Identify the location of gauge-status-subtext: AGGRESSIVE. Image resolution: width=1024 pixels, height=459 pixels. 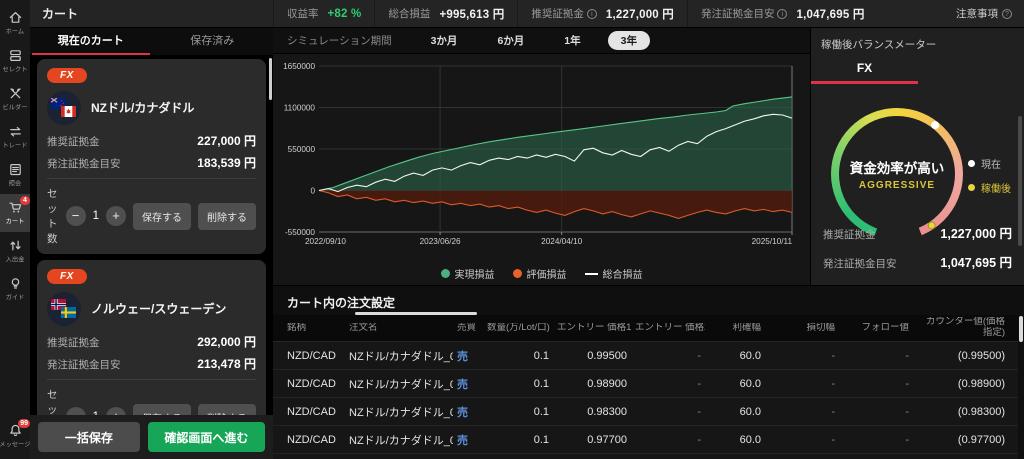
(897, 185).